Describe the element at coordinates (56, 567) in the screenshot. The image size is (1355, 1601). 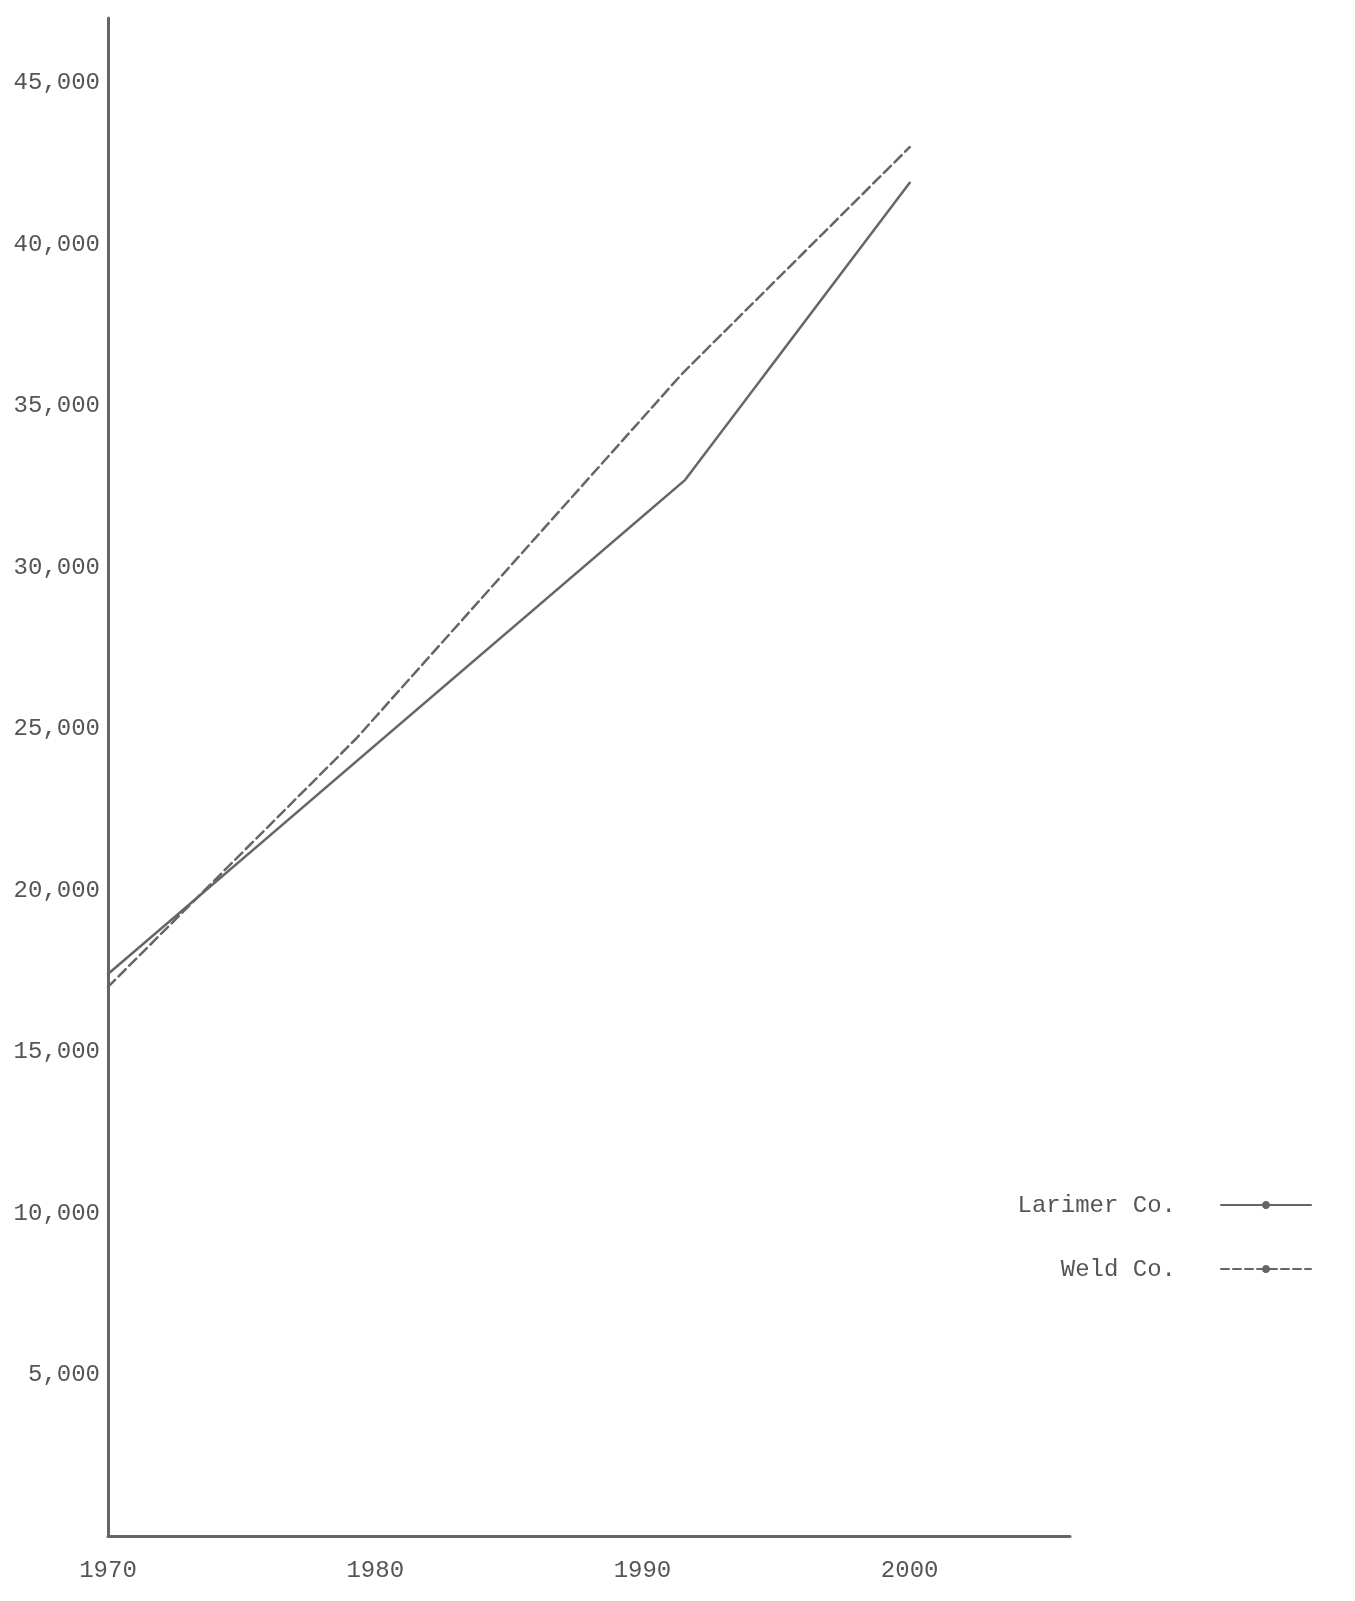
I see `y-tick-label: 30,000` at that location.